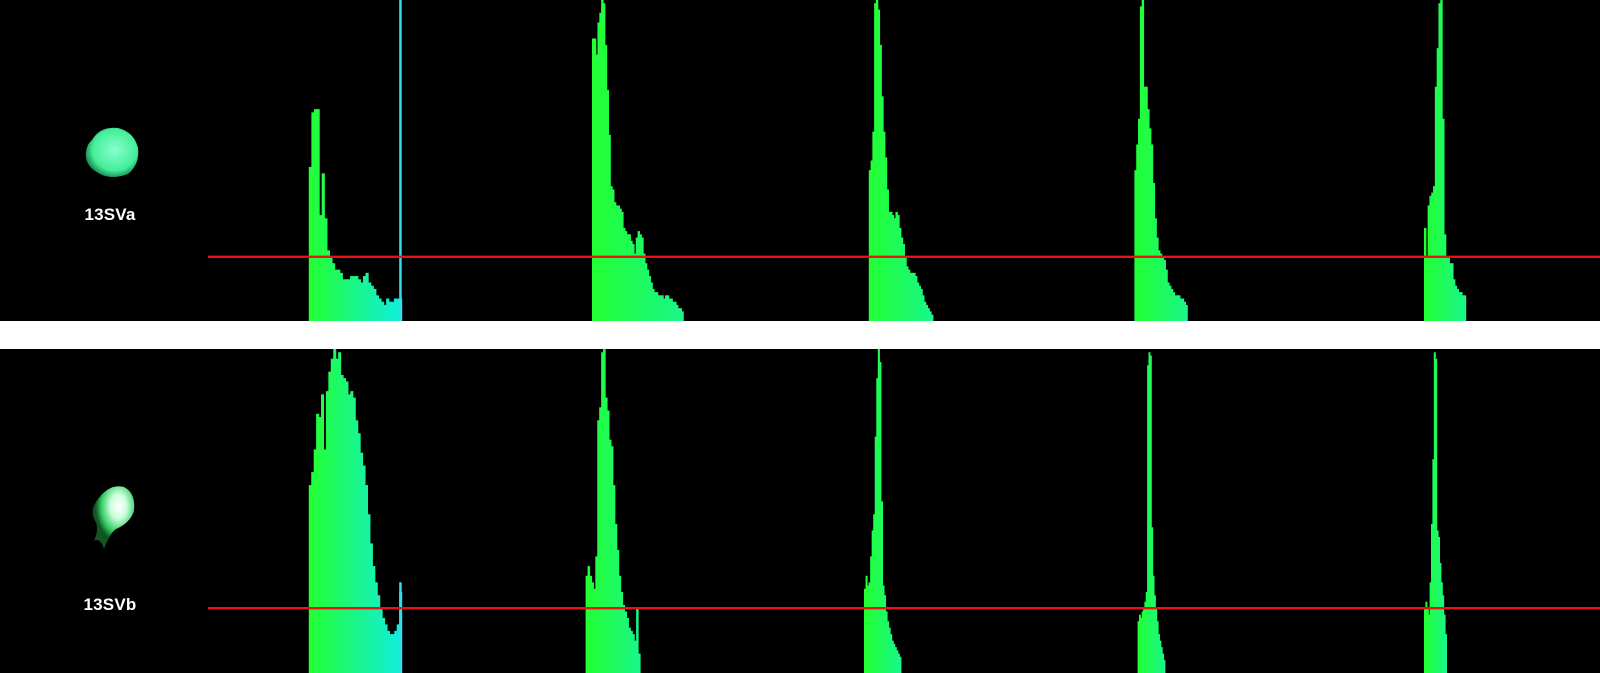 The image size is (1600, 673). I want to click on threshold-line-a, so click(904, 256).